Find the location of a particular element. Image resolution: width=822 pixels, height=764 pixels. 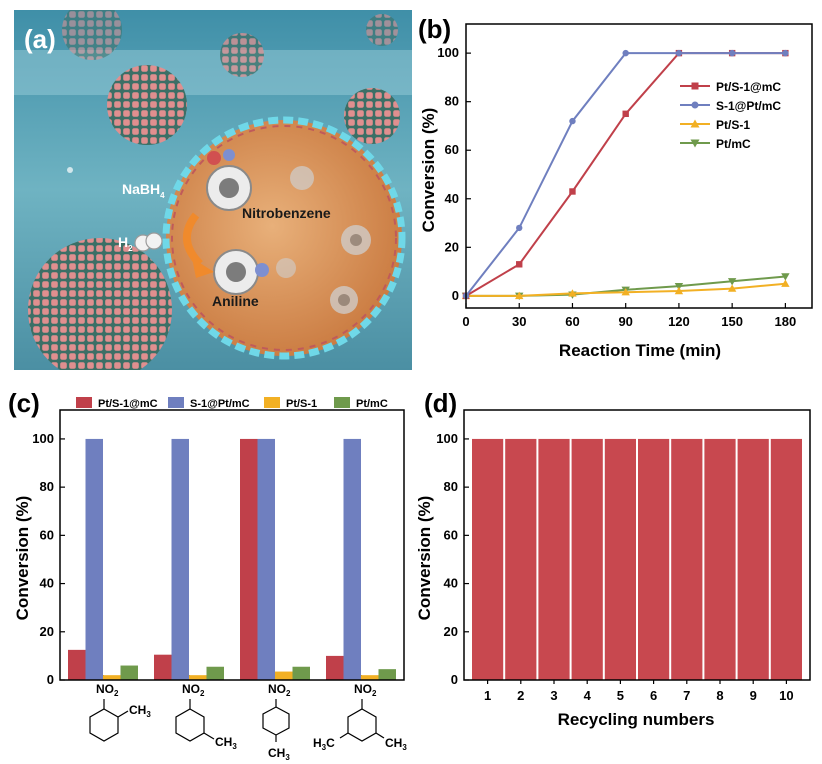

structure-4-h3c: H3C is located at coordinates (324, 744).